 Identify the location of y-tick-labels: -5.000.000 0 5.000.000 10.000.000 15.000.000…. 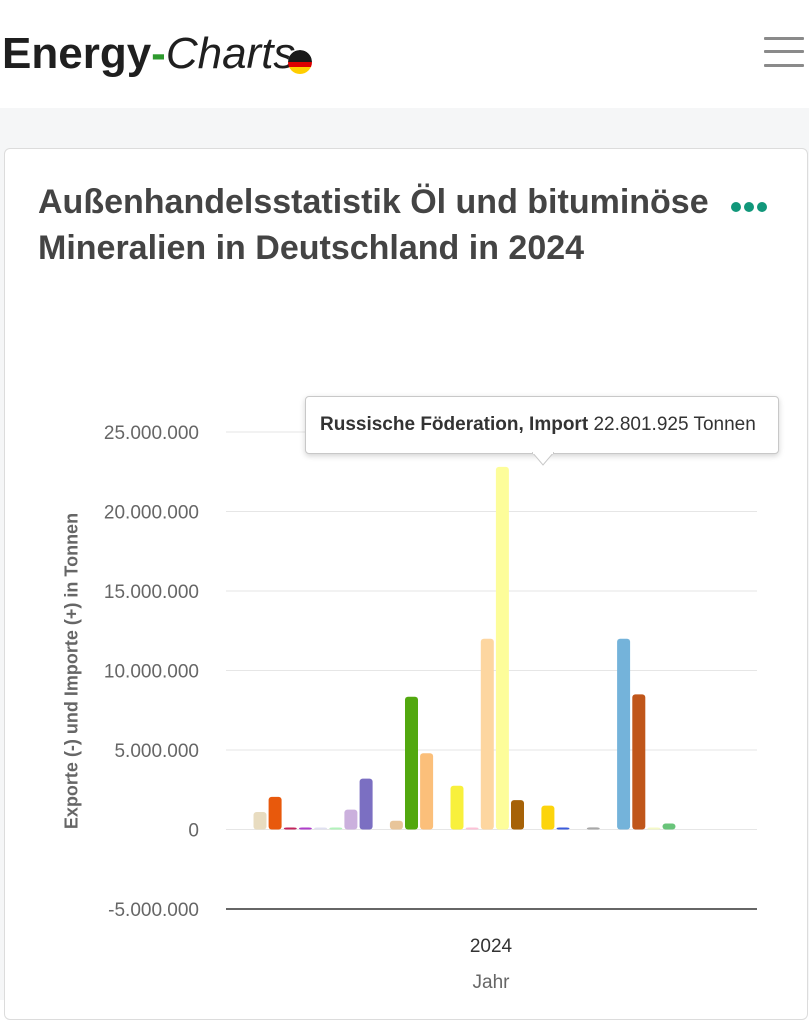
(151, 672).